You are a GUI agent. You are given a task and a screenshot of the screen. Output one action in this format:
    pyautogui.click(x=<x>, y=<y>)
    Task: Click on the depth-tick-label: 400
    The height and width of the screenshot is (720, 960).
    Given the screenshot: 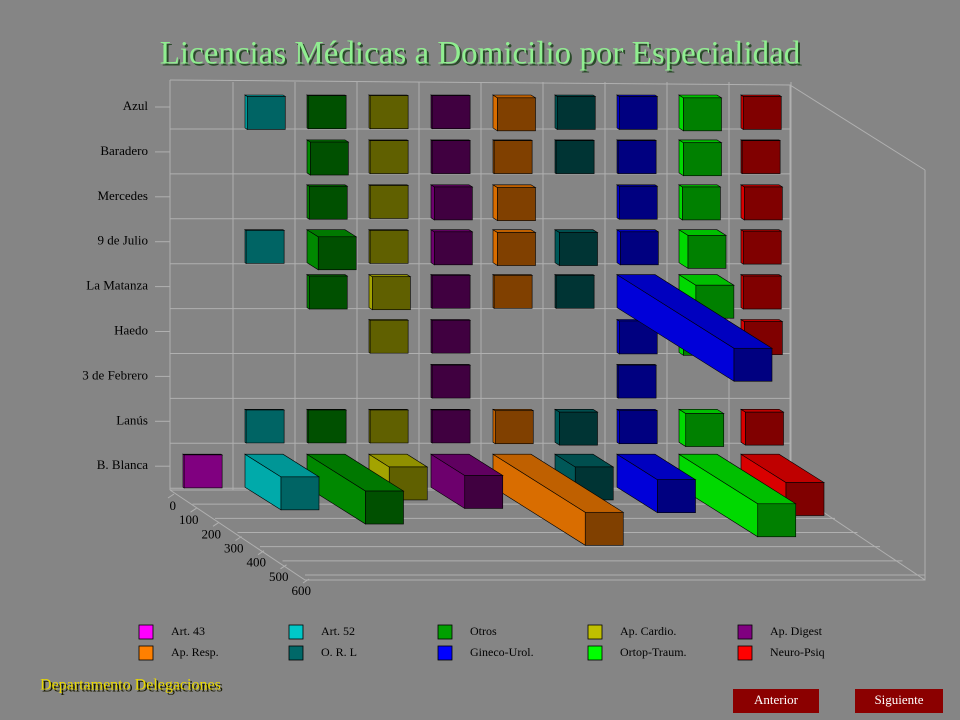 What is the action you would take?
    pyautogui.click(x=257, y=562)
    